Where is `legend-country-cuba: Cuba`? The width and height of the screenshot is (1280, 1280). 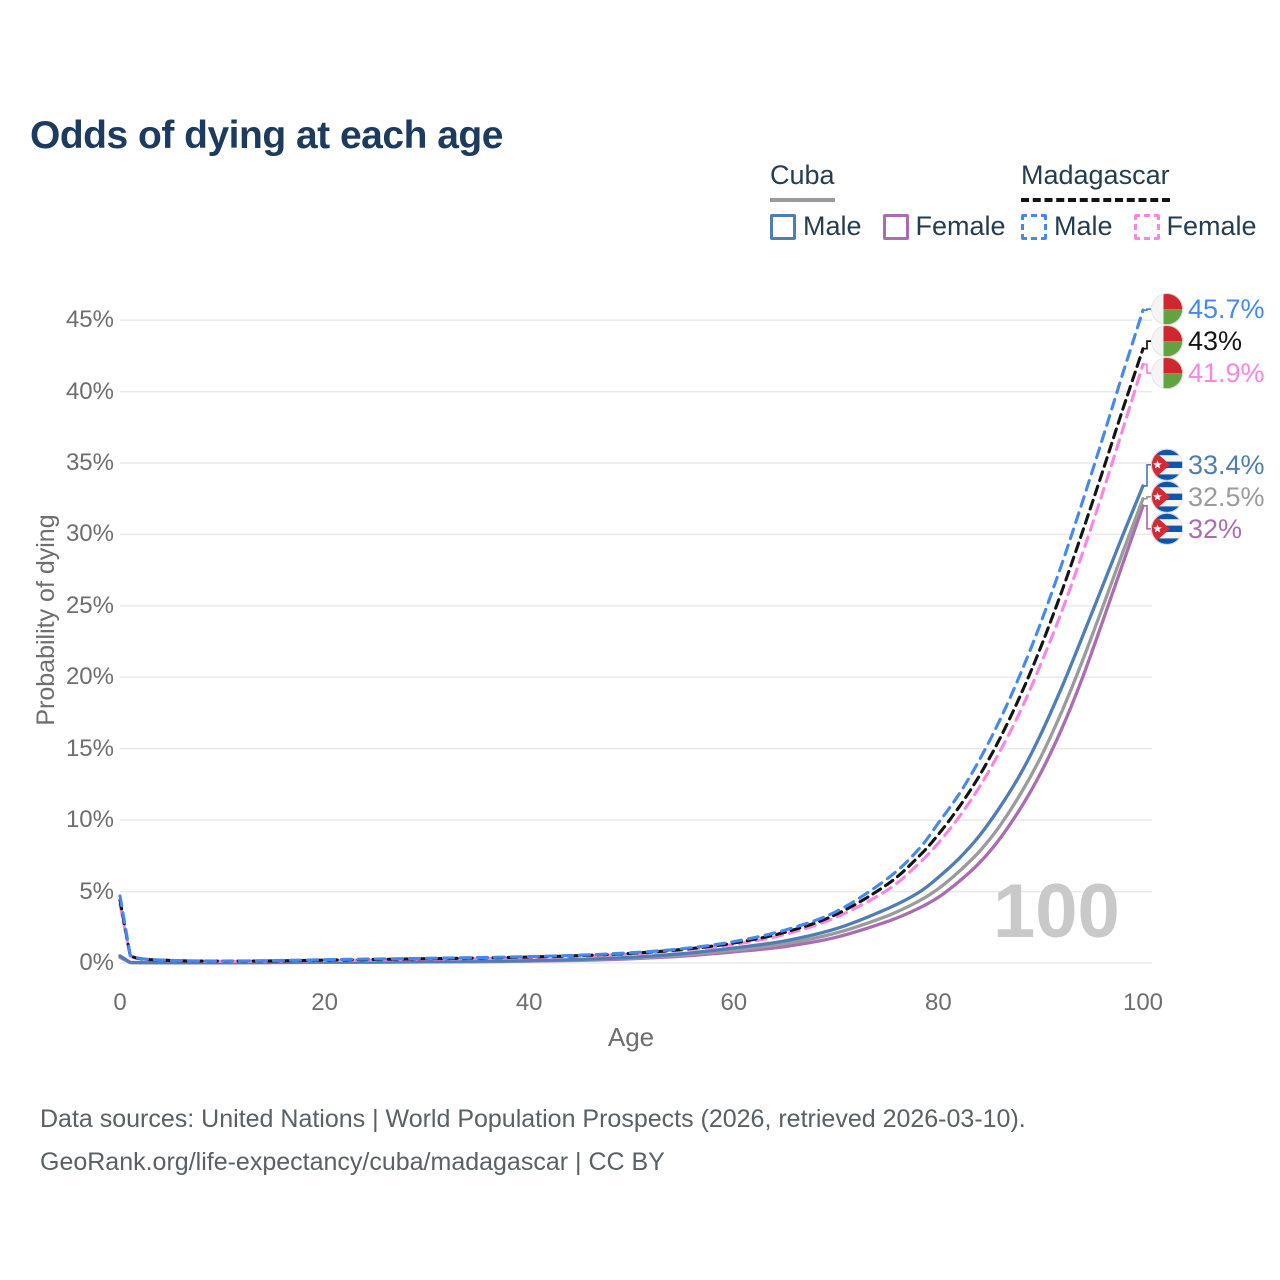 legend-country-cuba: Cuba is located at coordinates (802, 181).